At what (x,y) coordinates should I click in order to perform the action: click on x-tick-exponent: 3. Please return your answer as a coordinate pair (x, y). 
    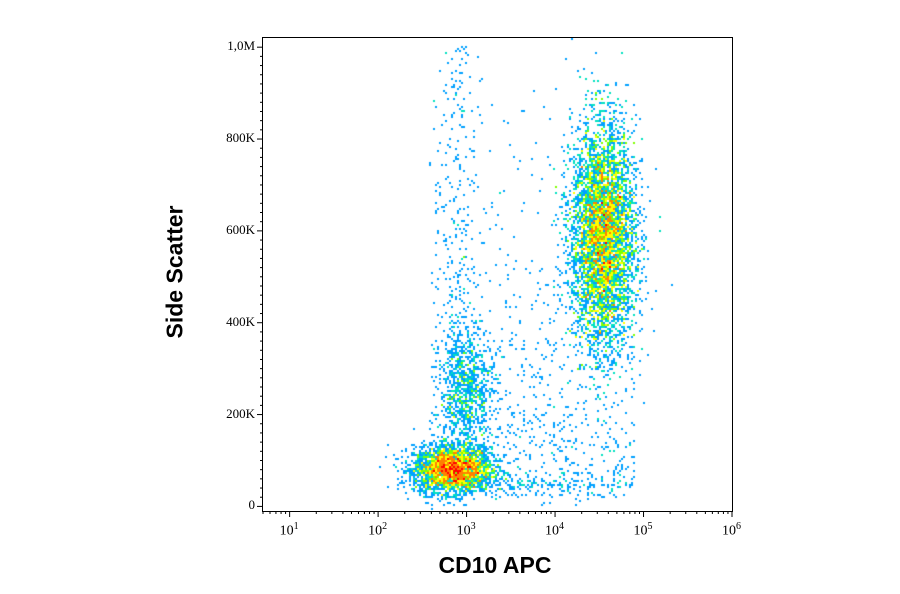
    Looking at the image, I should click on (473, 526).